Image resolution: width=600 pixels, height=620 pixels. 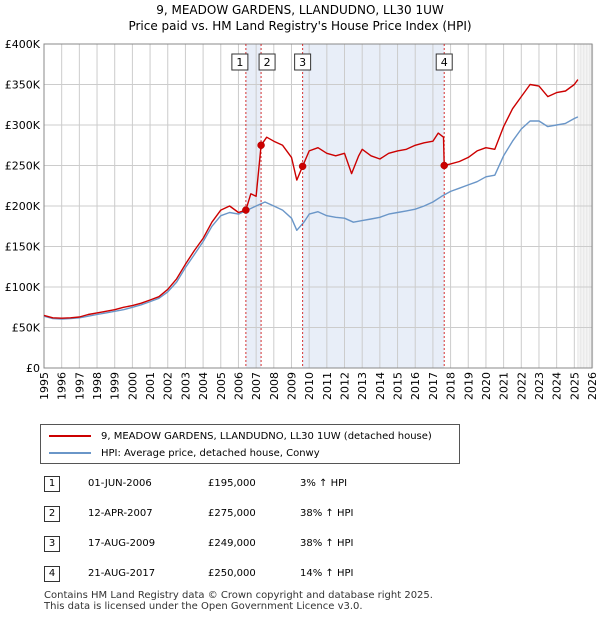 What do you see at coordinates (521, 386) in the screenshot?
I see `x-tick-label: 2022` at bounding box center [521, 386].